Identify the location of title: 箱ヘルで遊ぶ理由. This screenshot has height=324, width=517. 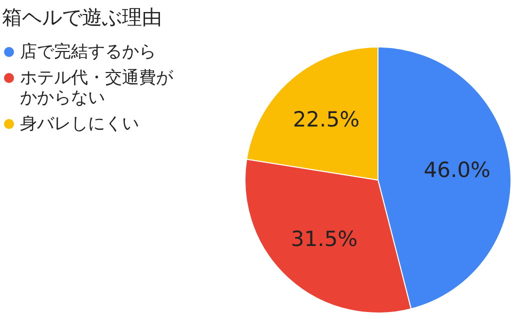
(82, 17).